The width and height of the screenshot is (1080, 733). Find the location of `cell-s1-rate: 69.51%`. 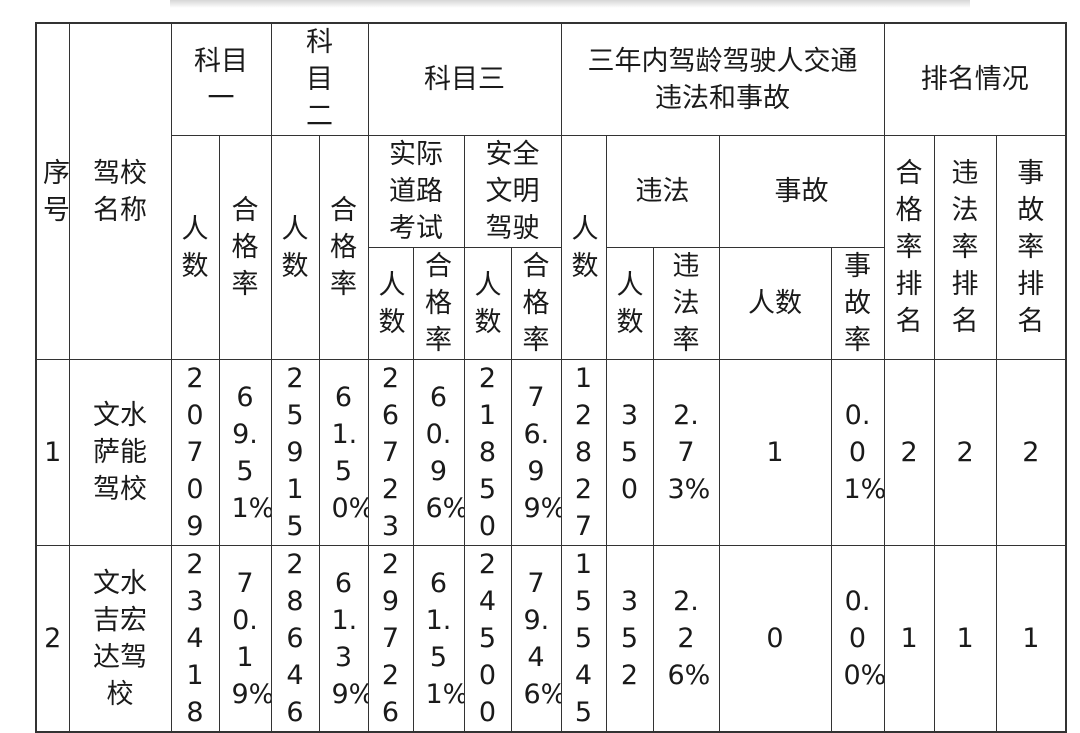

cell-s1-rate: 69.51% is located at coordinates (245, 452).